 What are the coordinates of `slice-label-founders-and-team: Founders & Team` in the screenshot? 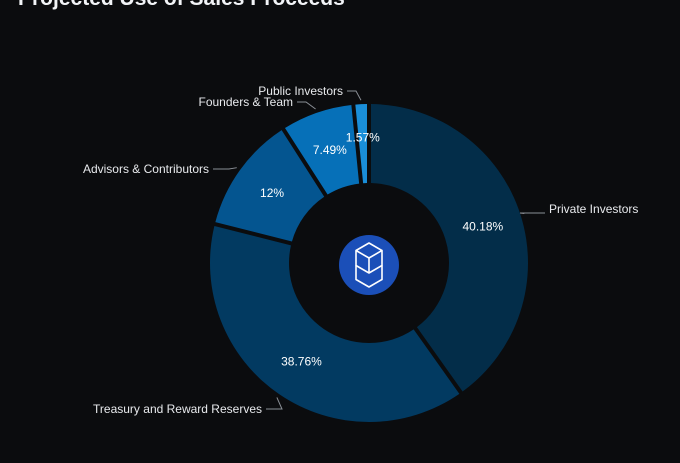 It's located at (246, 102).